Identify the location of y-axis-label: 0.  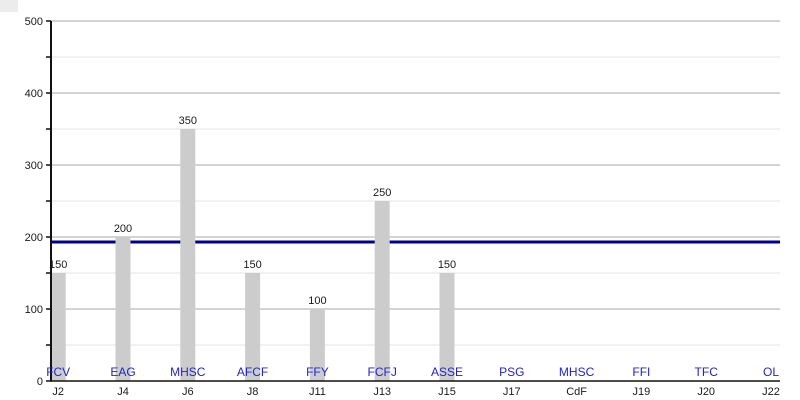
(40, 382).